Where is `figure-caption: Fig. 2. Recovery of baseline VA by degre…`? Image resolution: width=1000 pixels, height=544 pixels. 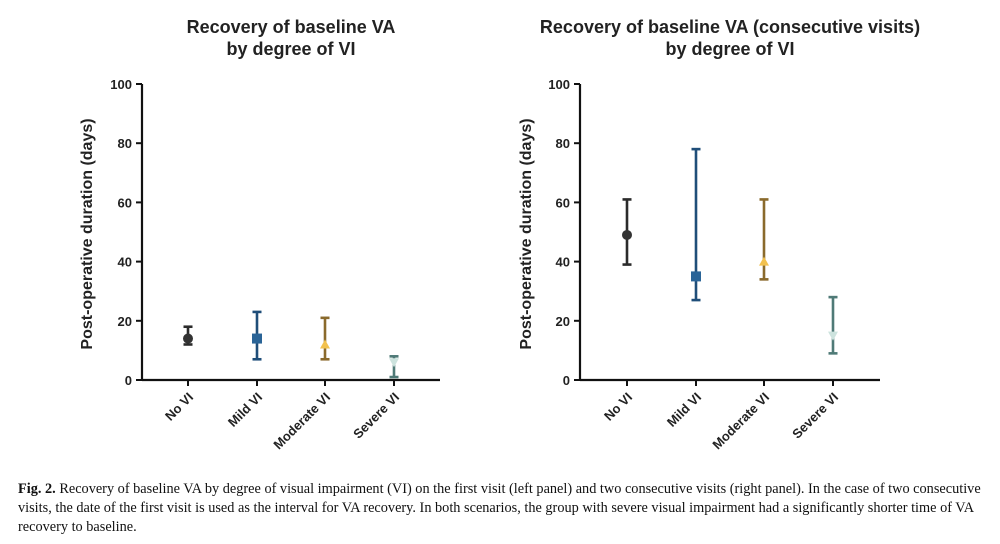 figure-caption: Fig. 2. Recovery of baseline VA by degre… is located at coordinates (501, 508).